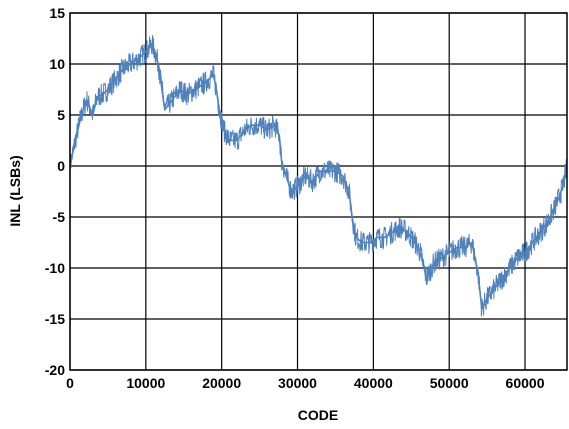  I want to click on x-tick-label: 30000, so click(297, 383).